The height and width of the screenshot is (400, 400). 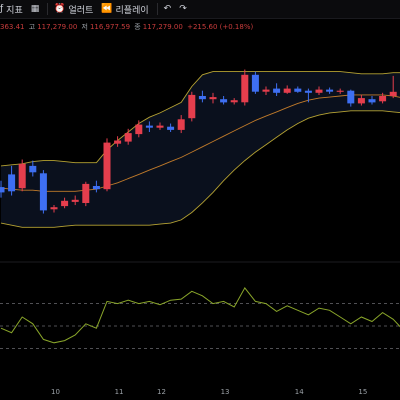 I want to click on change-value: +215.60 (+0.18%), so click(x=220, y=27).